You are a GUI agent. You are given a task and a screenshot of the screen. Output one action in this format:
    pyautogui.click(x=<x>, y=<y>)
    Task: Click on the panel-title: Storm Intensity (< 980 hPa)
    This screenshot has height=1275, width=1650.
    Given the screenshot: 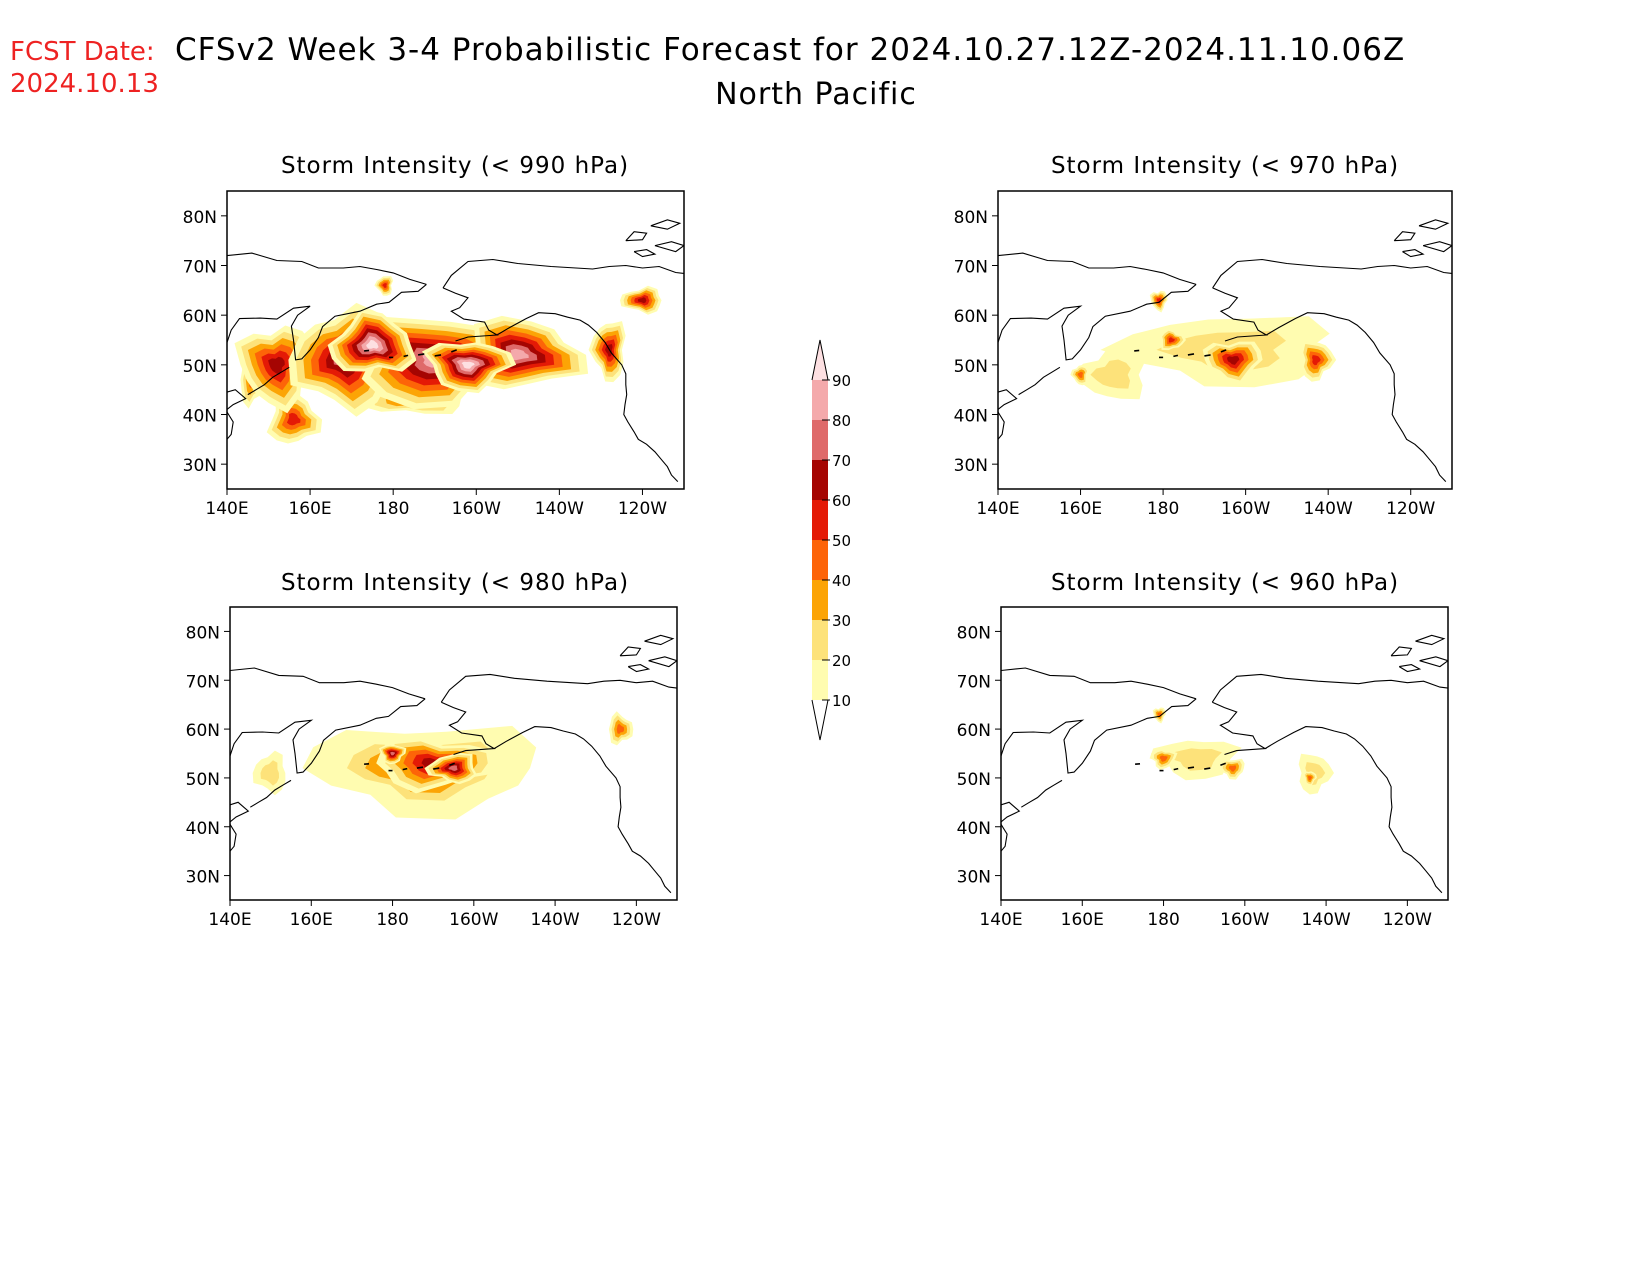 What is the action you would take?
    pyautogui.click(x=455, y=583)
    